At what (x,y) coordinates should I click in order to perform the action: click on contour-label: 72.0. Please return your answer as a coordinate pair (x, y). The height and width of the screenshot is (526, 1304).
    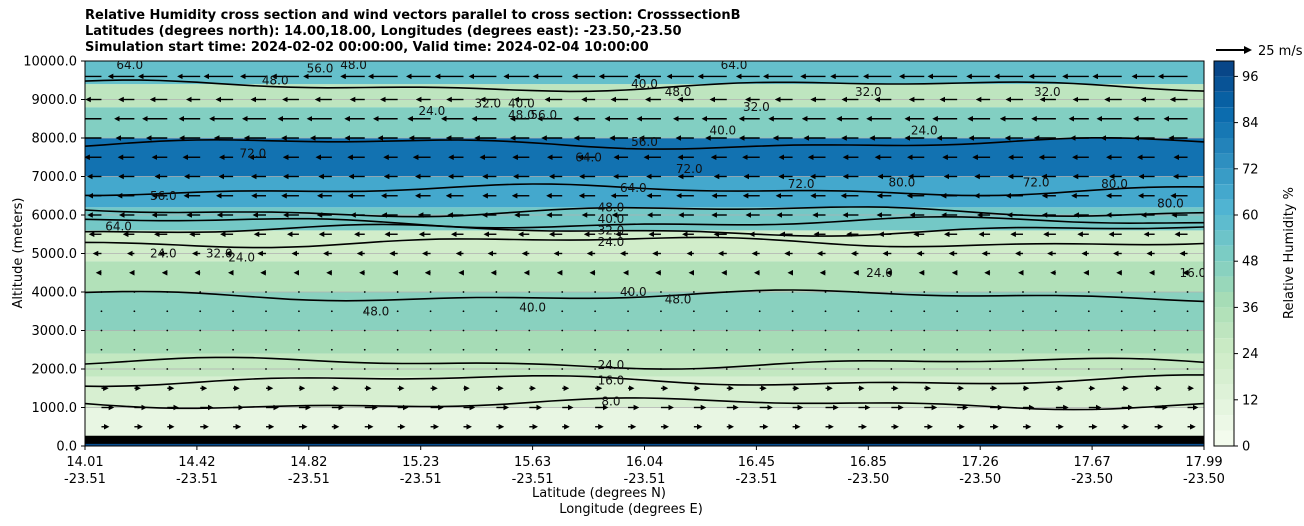
    Looking at the image, I should click on (689, 169).